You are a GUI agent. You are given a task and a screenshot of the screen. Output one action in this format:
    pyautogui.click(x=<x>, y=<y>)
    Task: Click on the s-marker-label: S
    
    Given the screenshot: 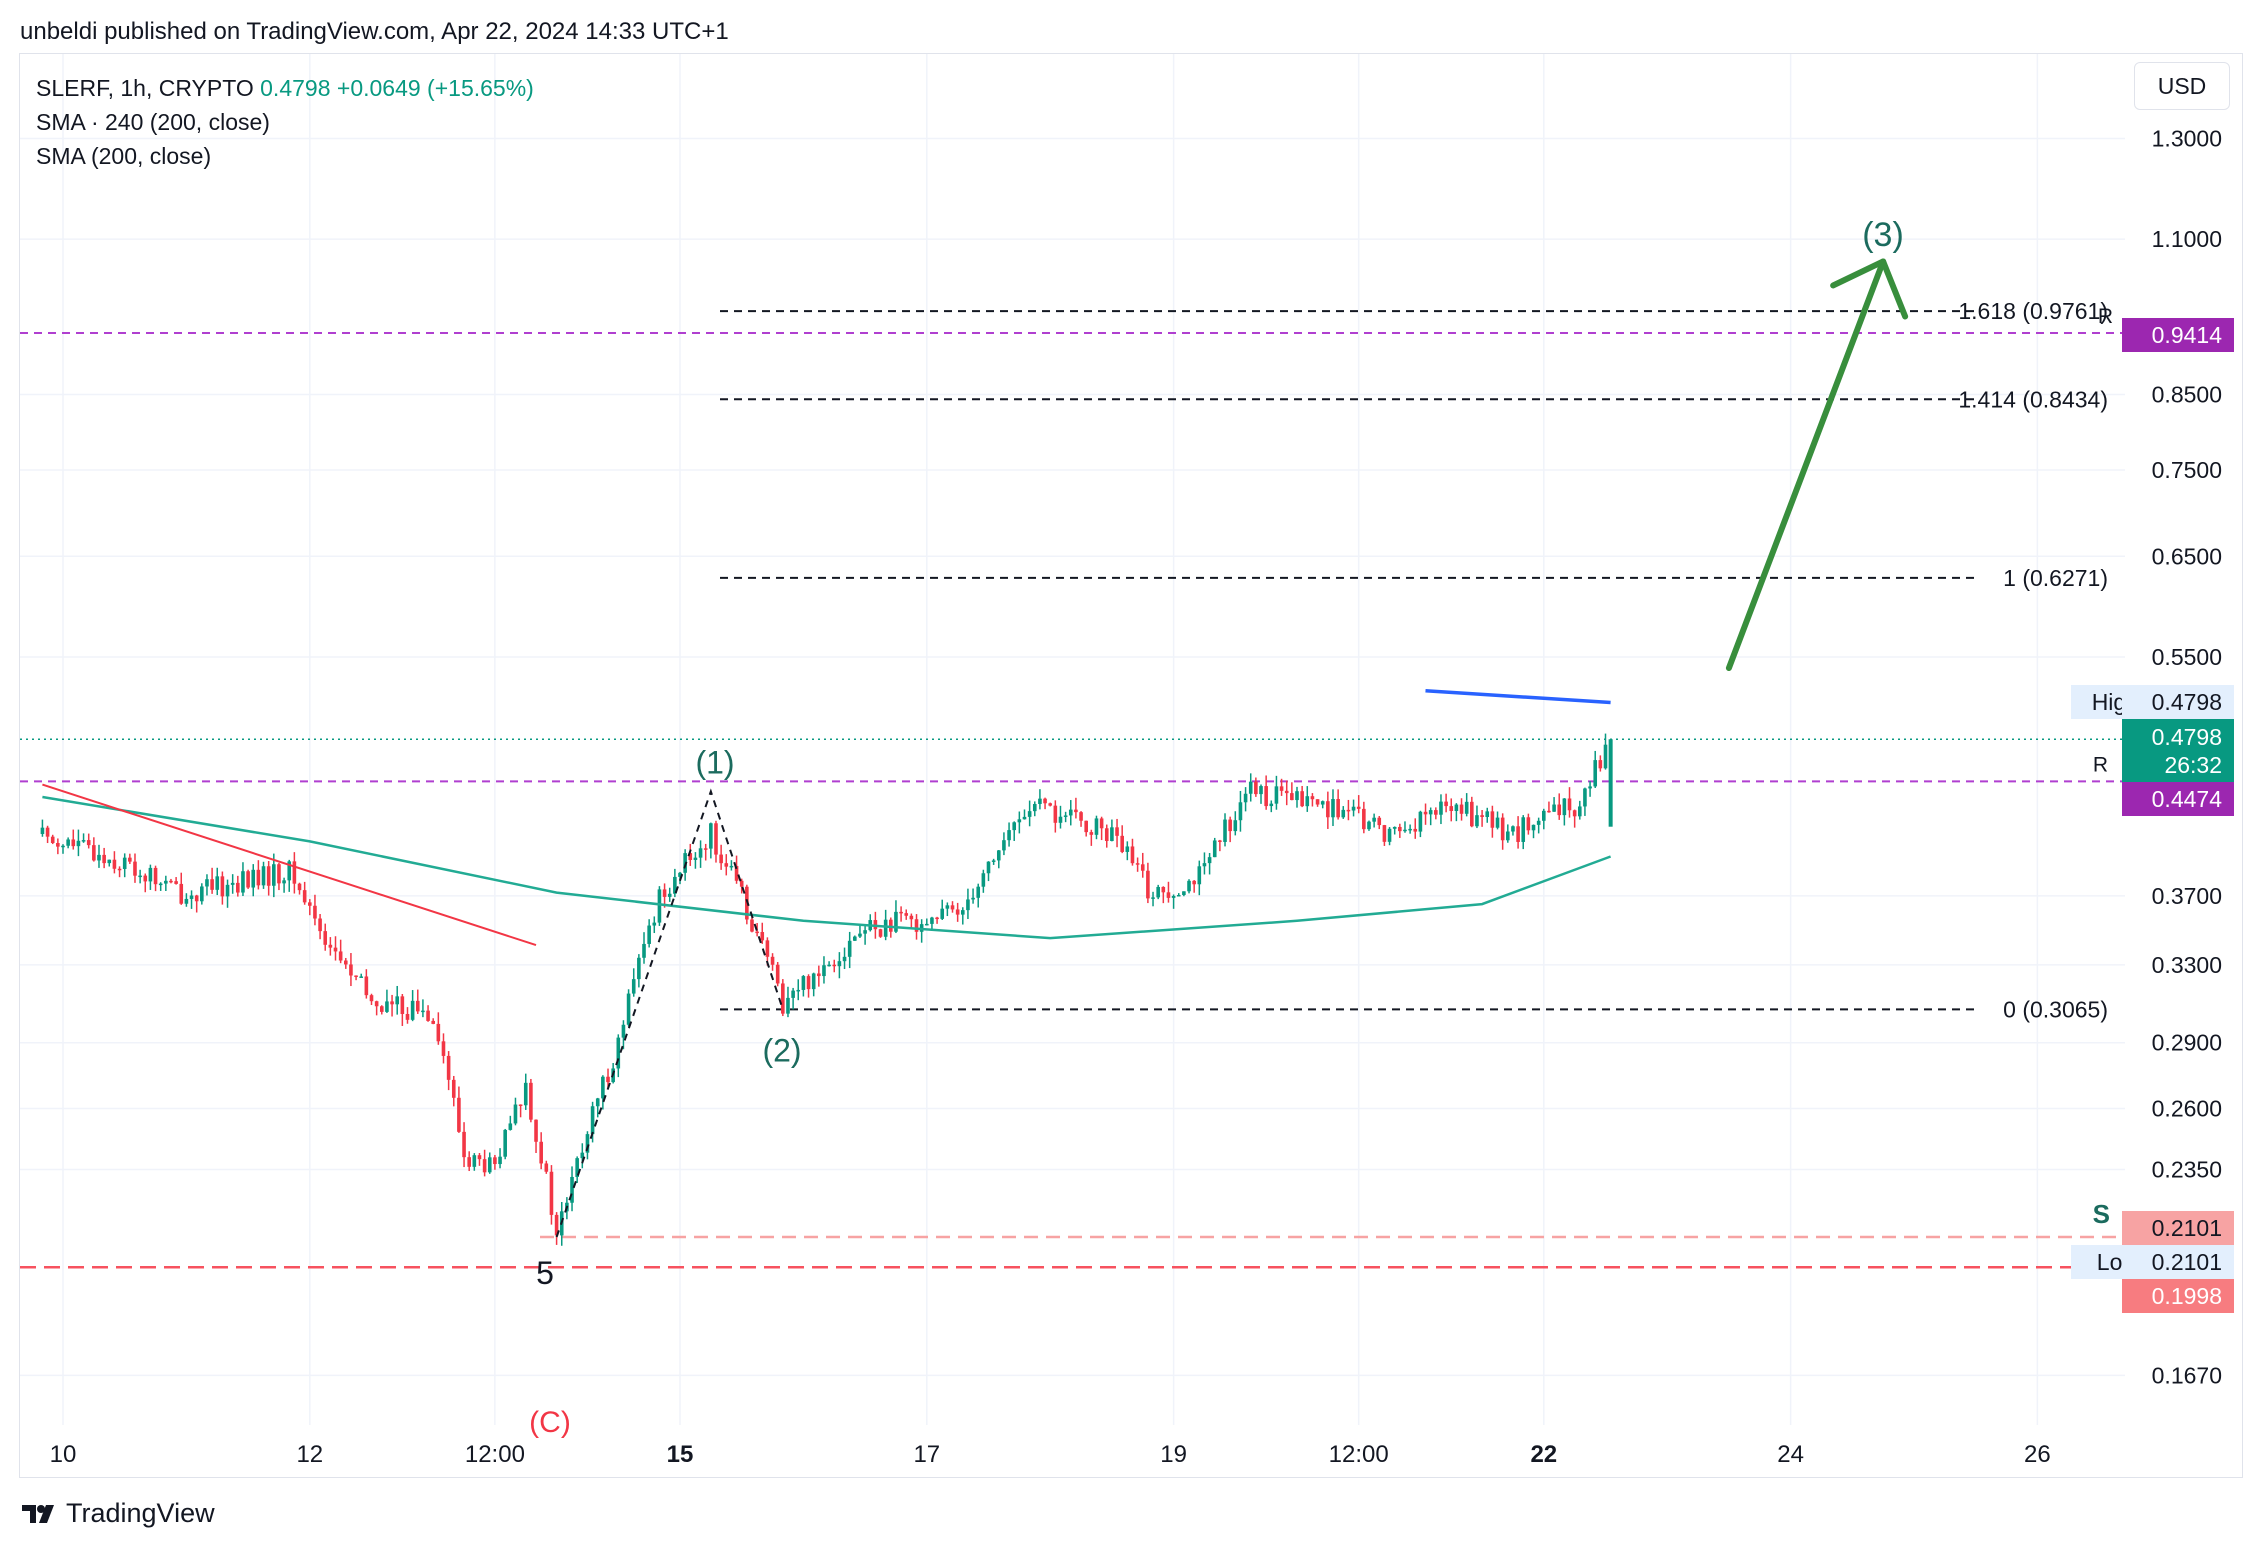 What is the action you would take?
    pyautogui.click(x=2101, y=1214)
    